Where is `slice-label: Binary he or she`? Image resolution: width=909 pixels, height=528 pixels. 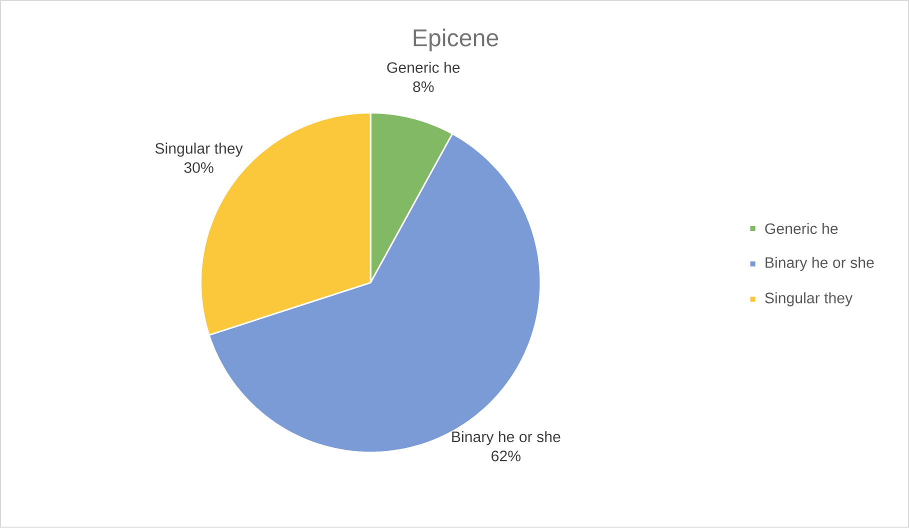
slice-label: Binary he or she is located at coordinates (506, 438).